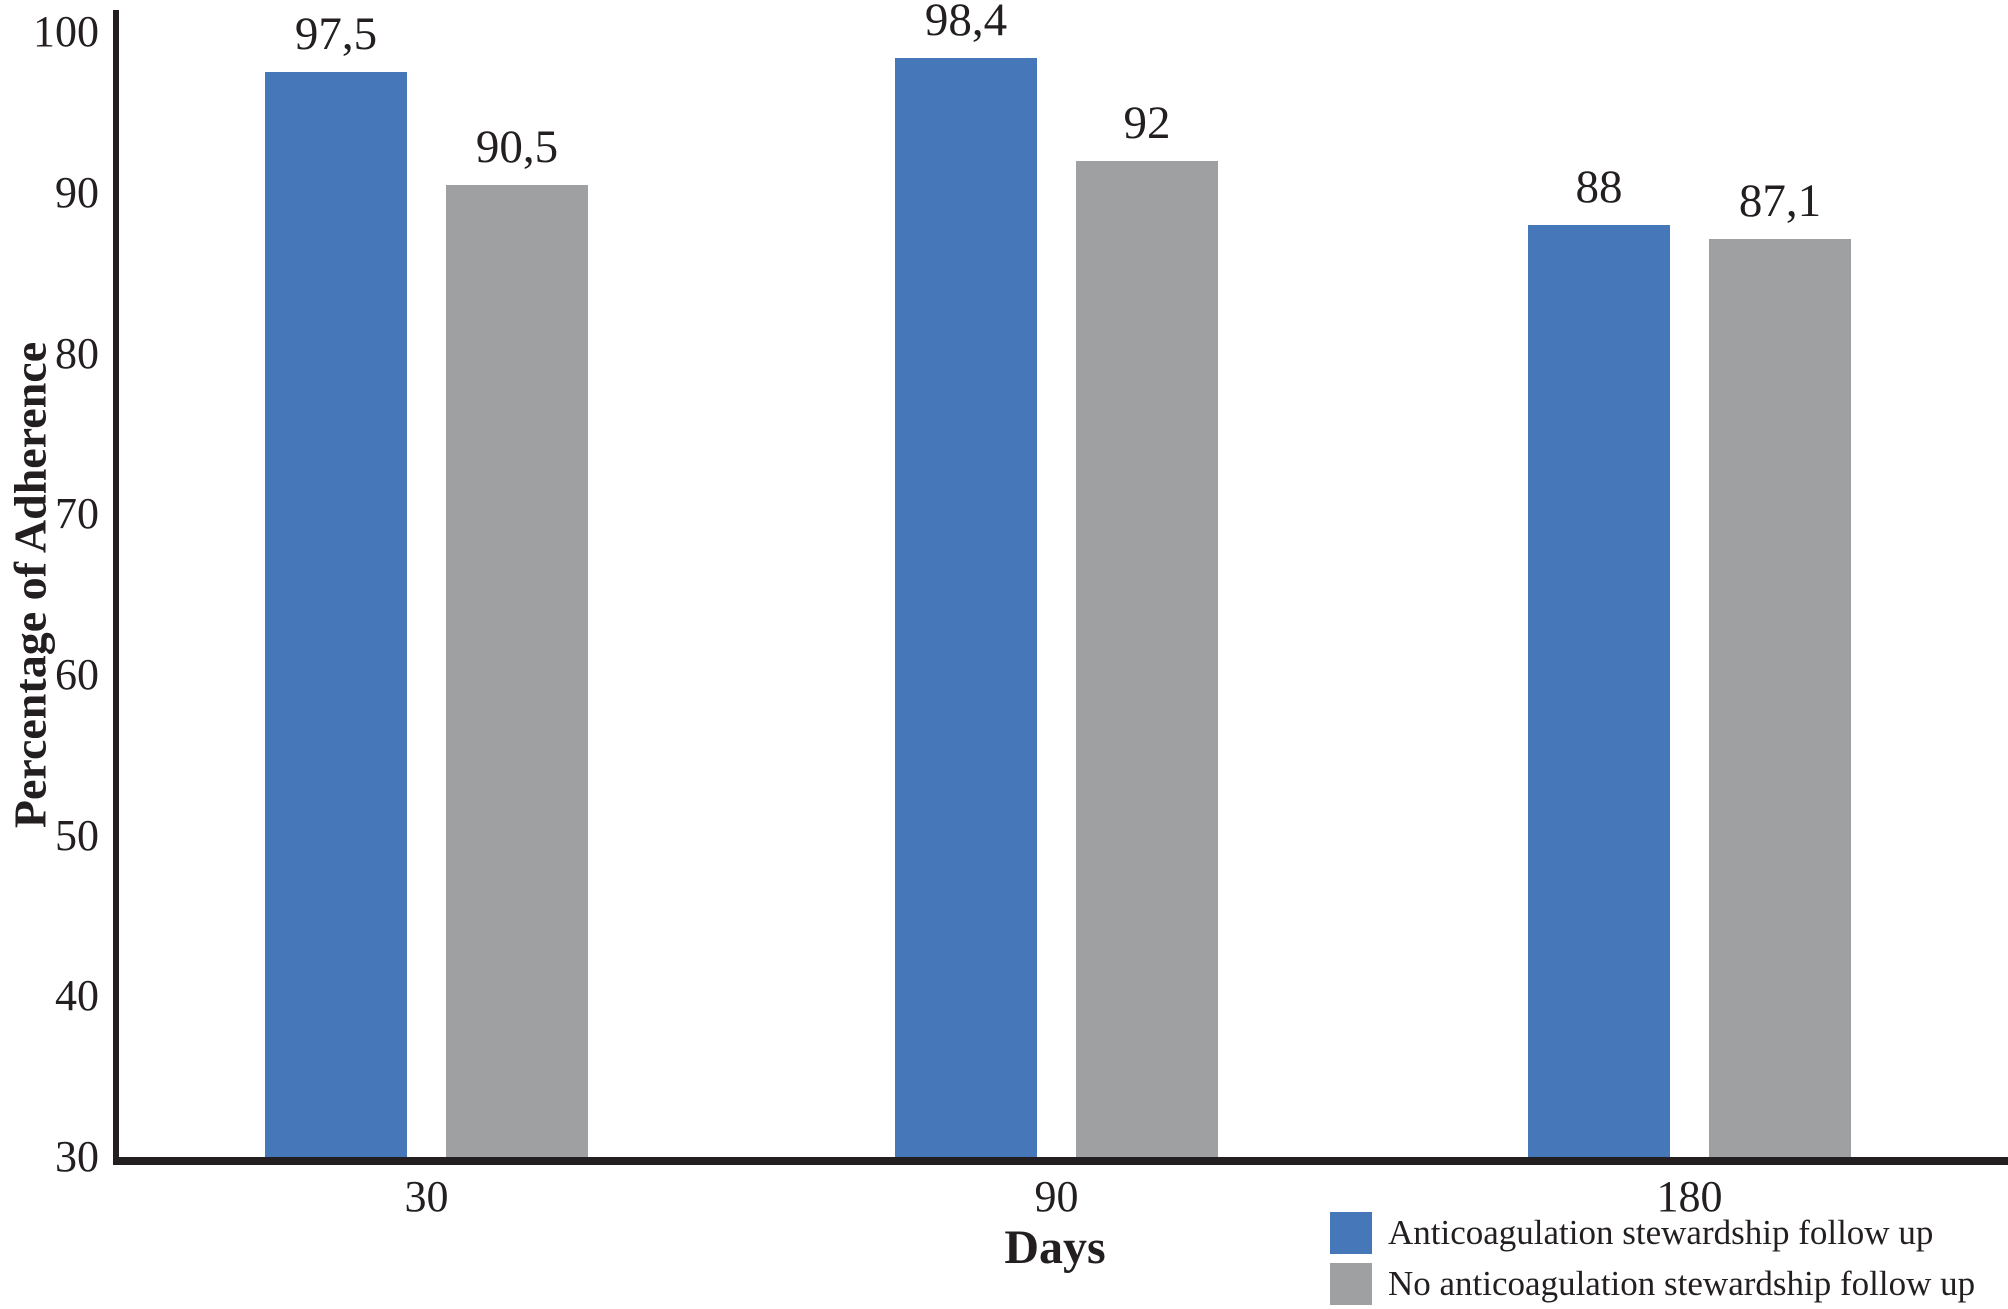  Describe the element at coordinates (1599, 187) in the screenshot. I see `bar-value-label: 88` at that location.